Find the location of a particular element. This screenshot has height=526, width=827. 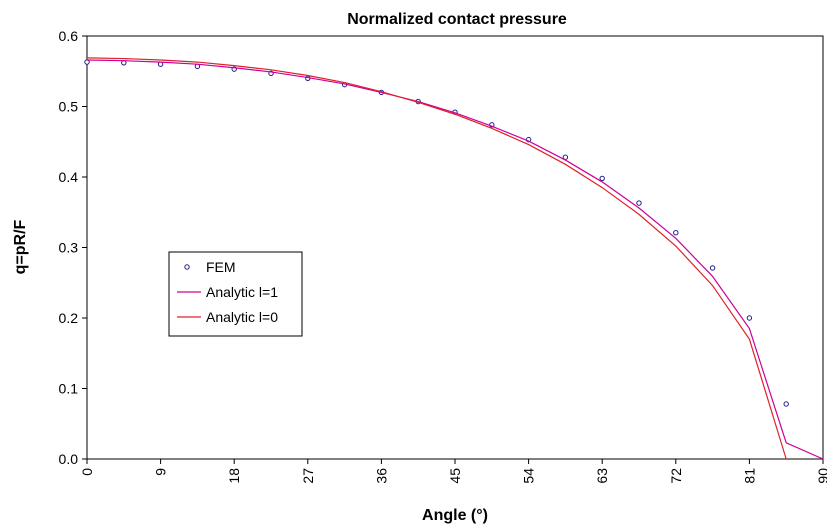

x-tick-label: 36 is located at coordinates (381, 476).